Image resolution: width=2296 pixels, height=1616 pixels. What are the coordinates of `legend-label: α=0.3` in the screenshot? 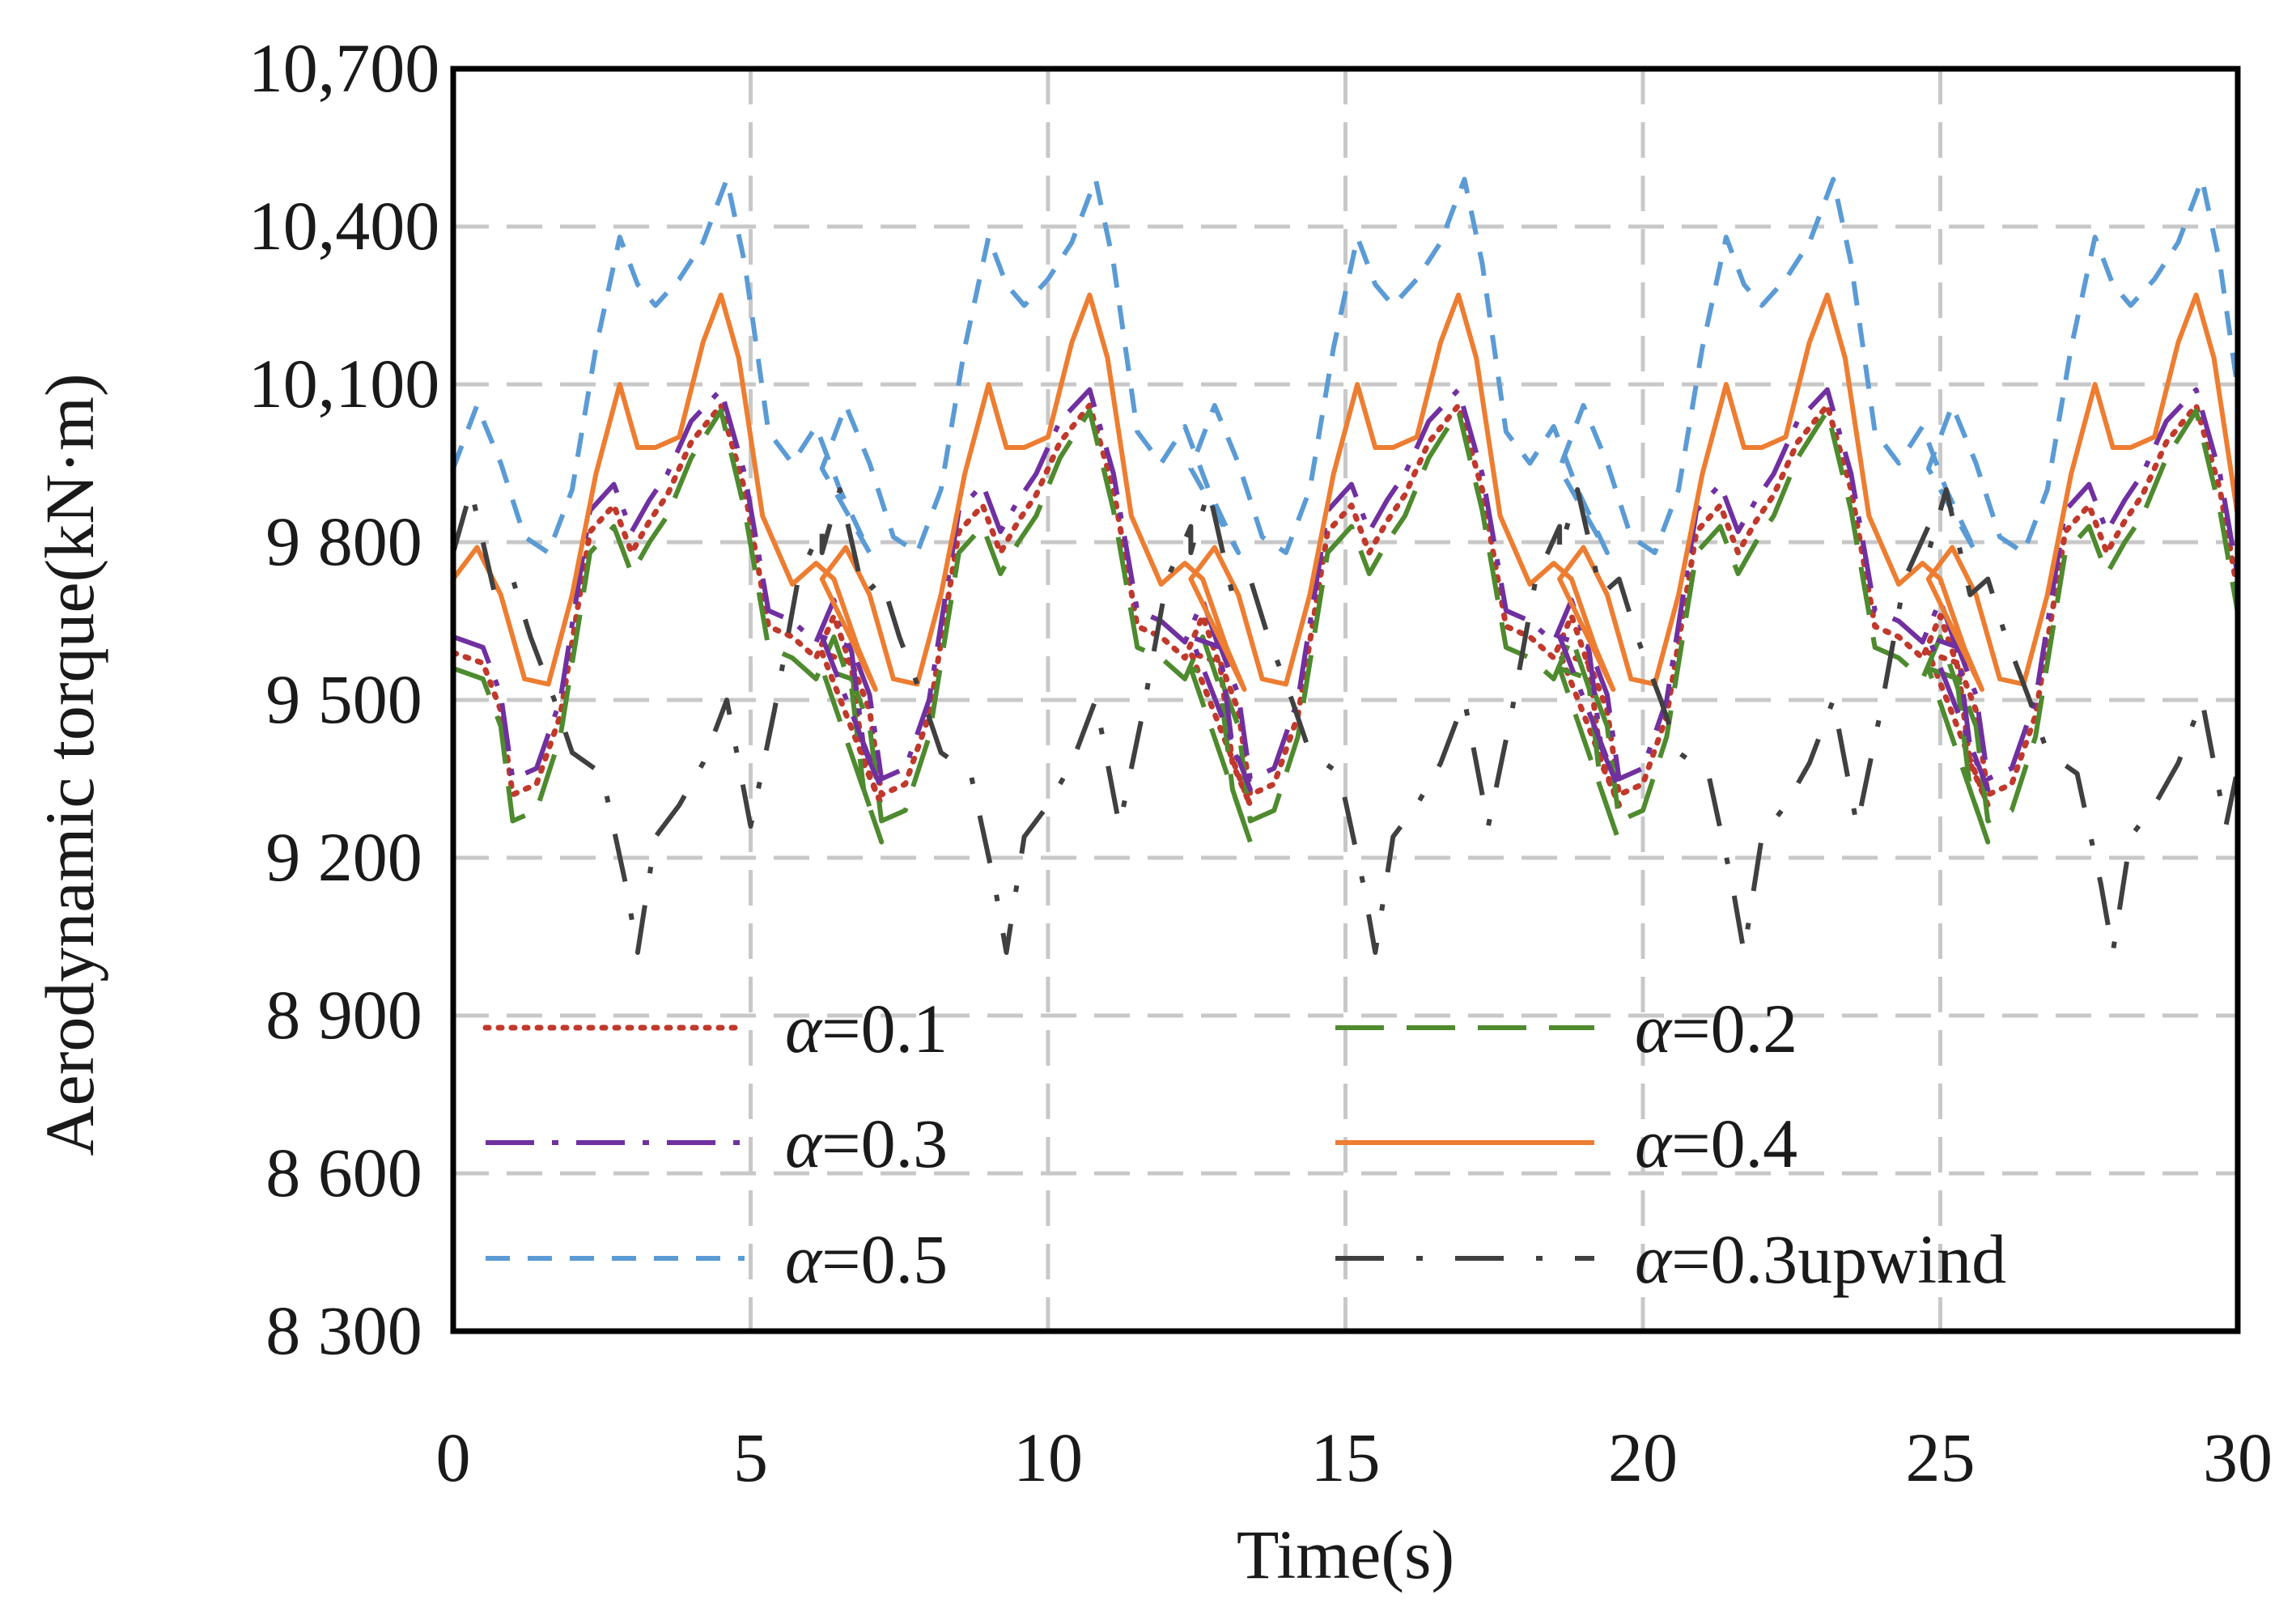 It's located at (866, 1143).